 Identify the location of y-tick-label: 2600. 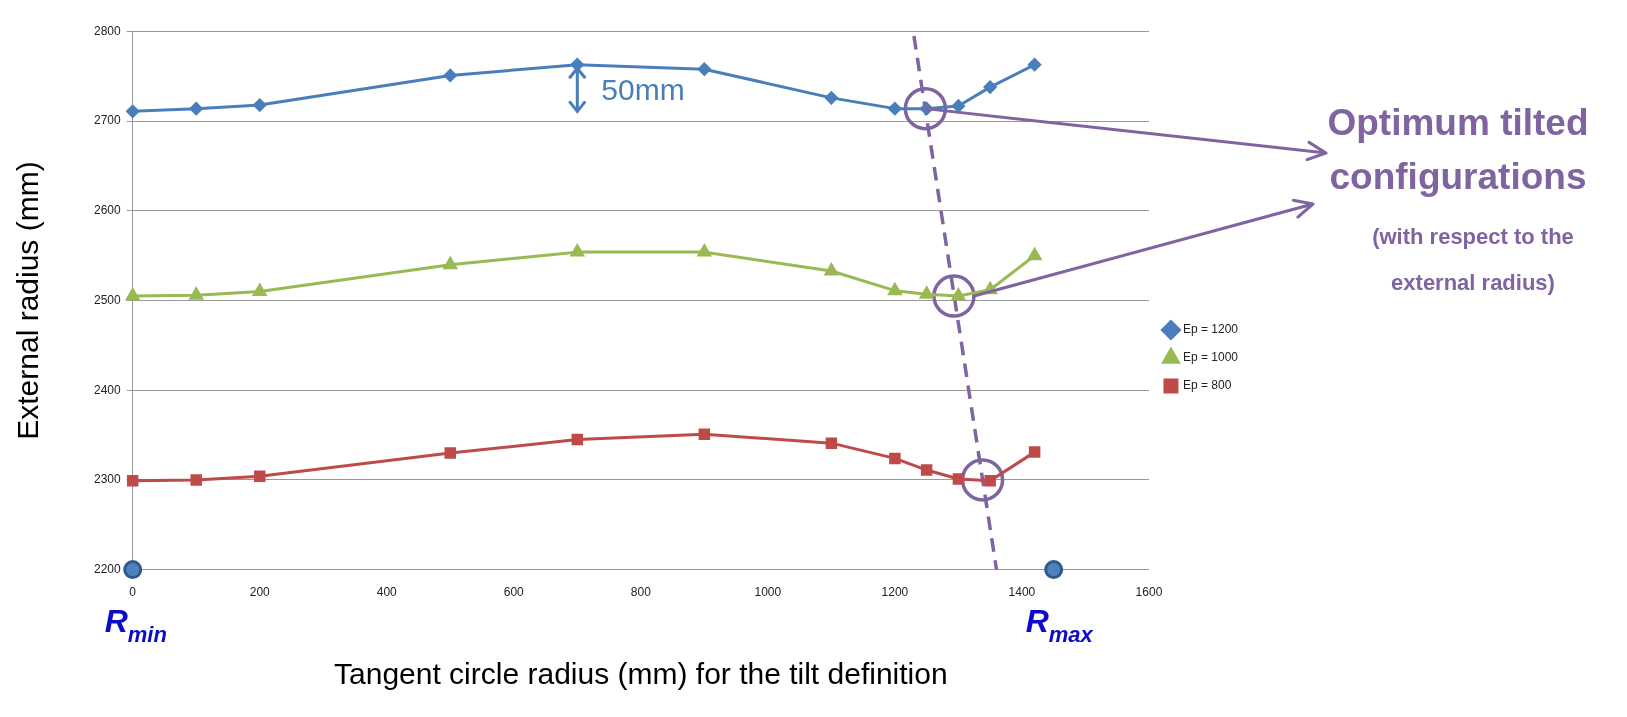
(107, 210).